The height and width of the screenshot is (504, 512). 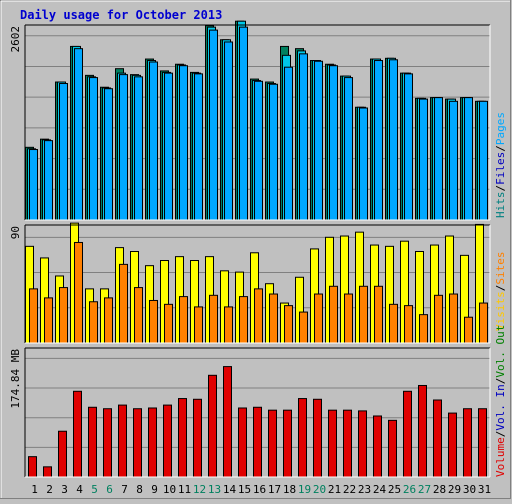 I want to click on day-label: 27, so click(x=424, y=489).